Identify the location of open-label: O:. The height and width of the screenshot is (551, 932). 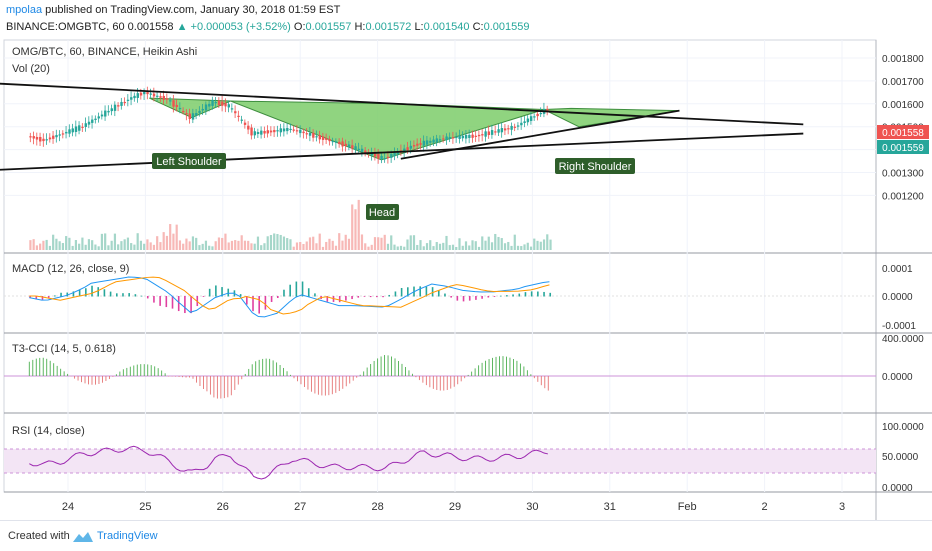
(299, 27).